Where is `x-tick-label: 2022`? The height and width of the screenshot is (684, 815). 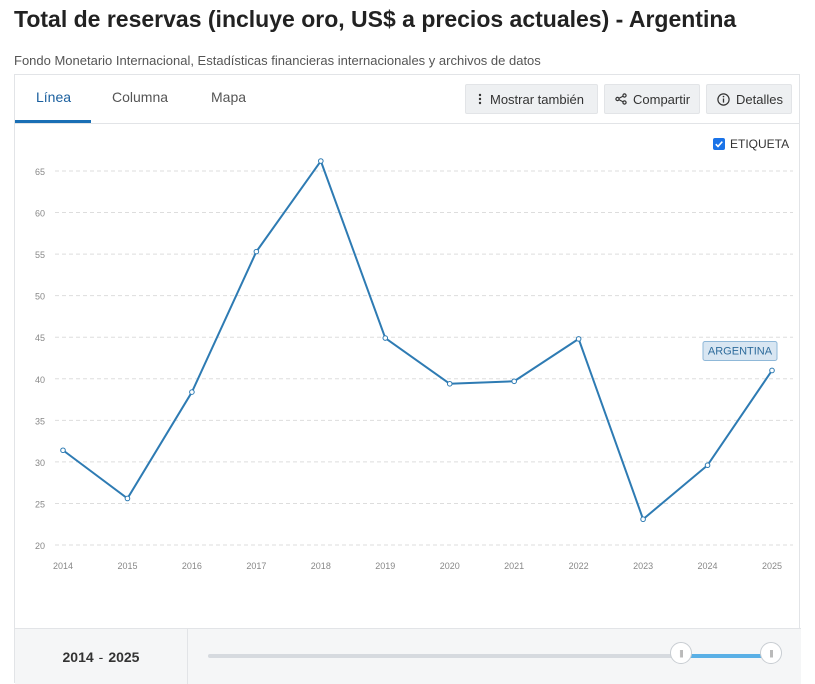
x-tick-label: 2022 is located at coordinates (579, 566).